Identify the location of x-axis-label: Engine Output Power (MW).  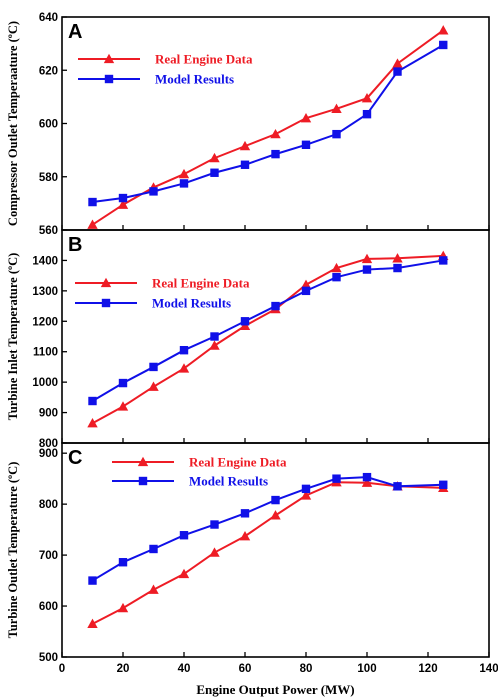
(275, 689).